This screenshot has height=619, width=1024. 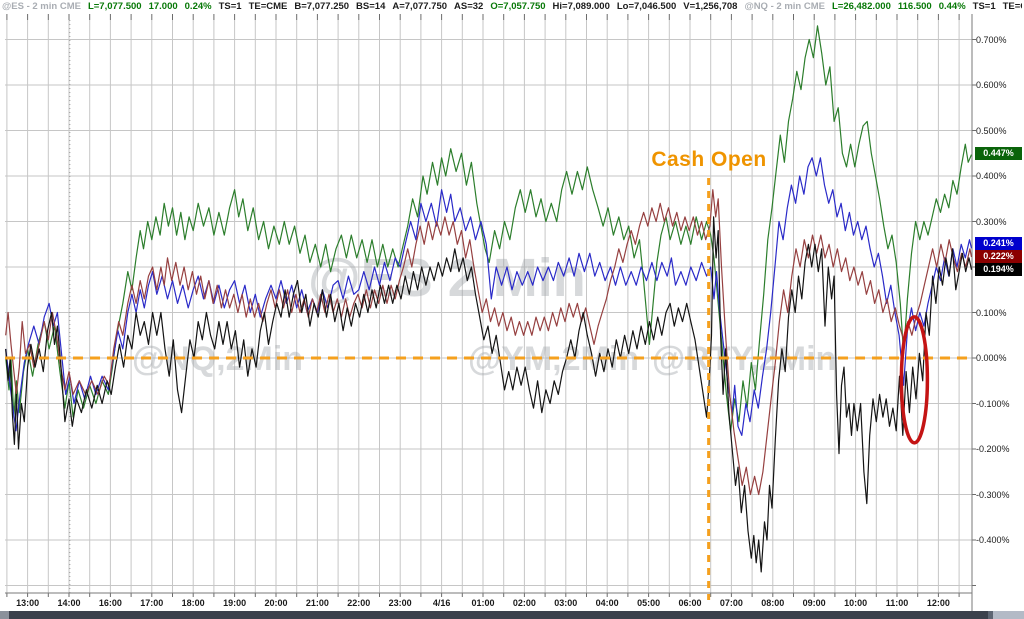 What do you see at coordinates (690, 603) in the screenshot?
I see `x-axis-label: 06:00` at bounding box center [690, 603].